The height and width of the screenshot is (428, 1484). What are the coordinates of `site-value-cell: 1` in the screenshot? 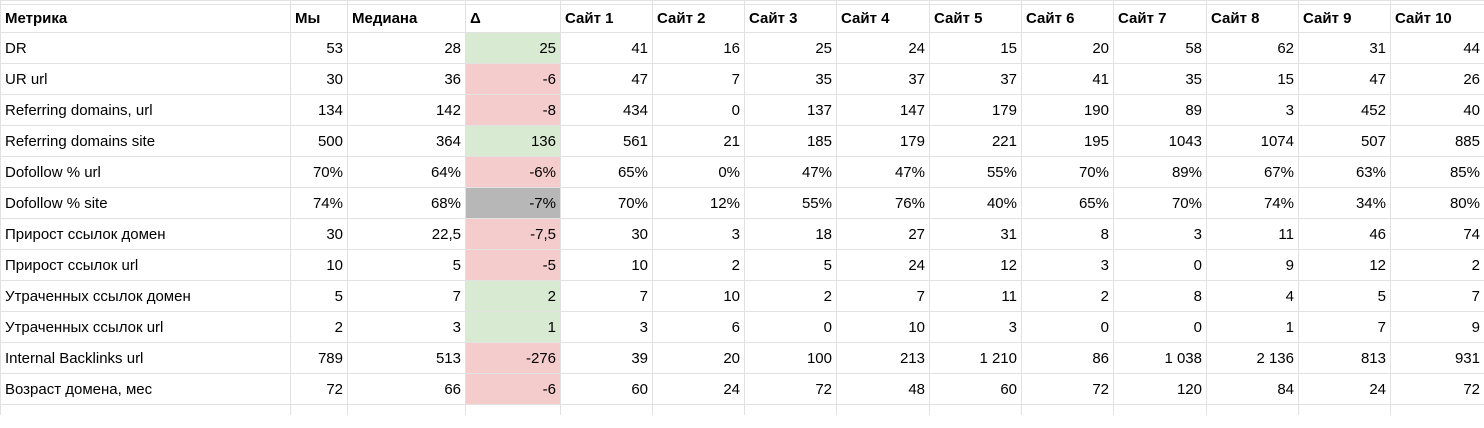 It's located at (1252, 327).